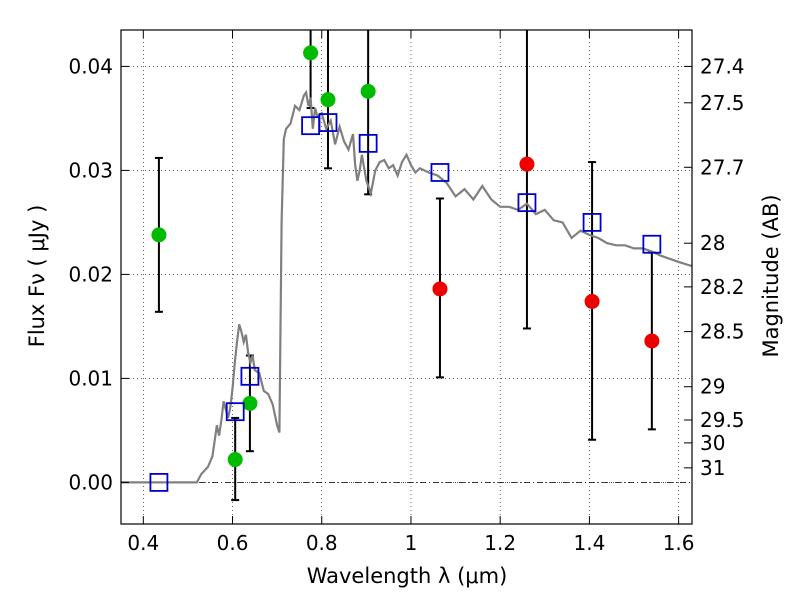 This screenshot has height=600, width=800. I want to click on magnitude-tick-label: 27.7, so click(722, 167).